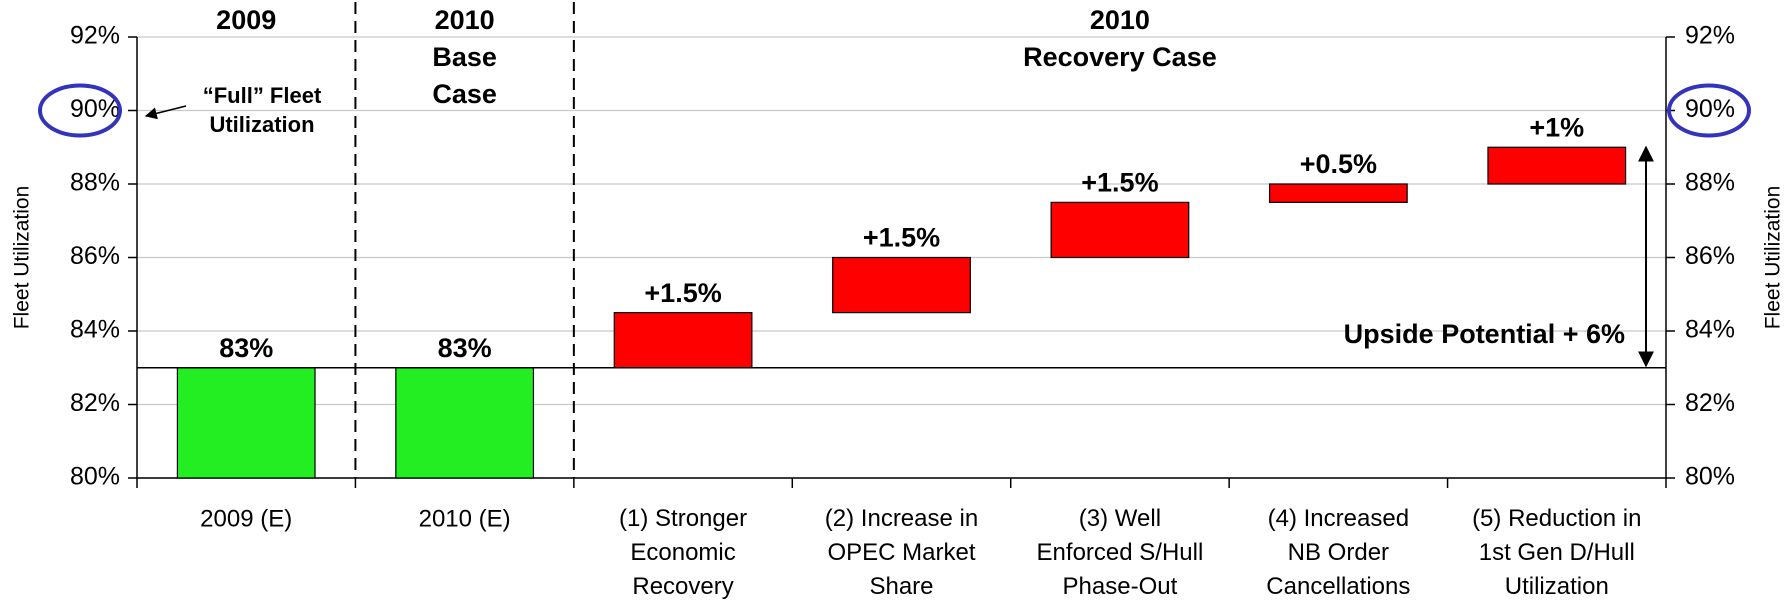  What do you see at coordinates (95, 256) in the screenshot?
I see `y-tick-label: 86%` at bounding box center [95, 256].